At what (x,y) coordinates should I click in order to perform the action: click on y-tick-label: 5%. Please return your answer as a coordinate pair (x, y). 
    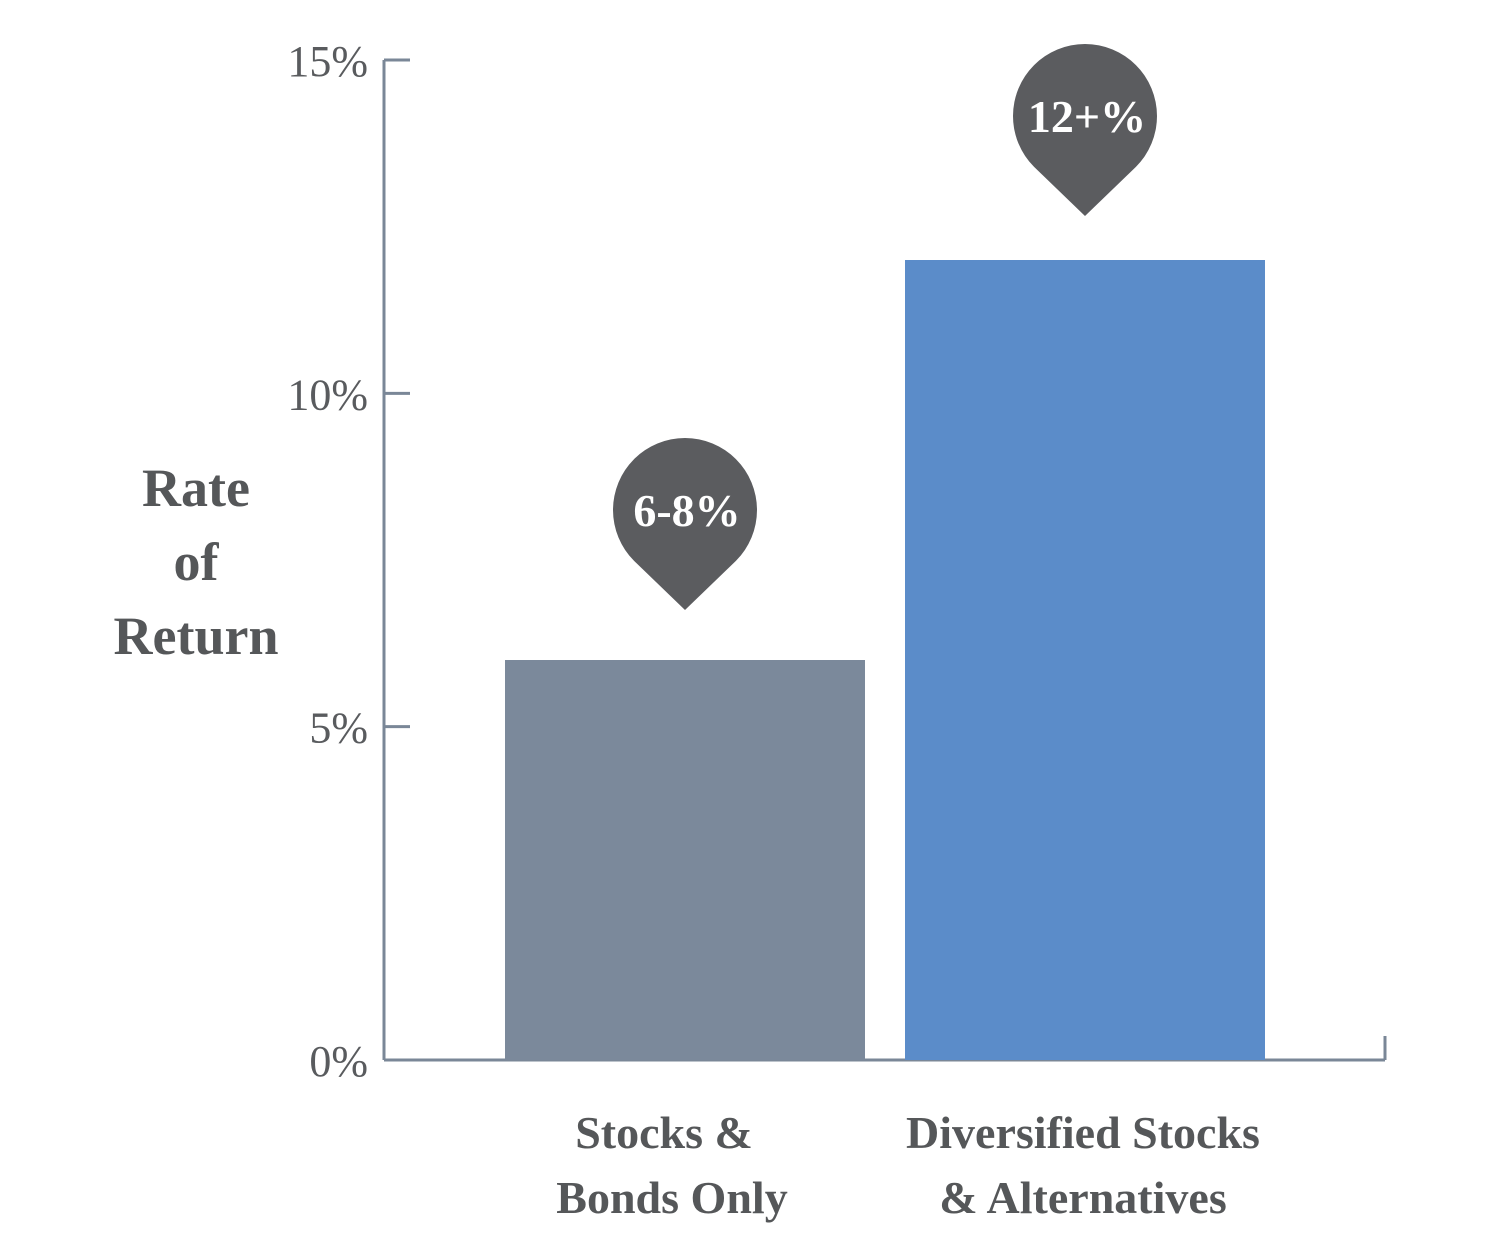
    Looking at the image, I should click on (338, 728).